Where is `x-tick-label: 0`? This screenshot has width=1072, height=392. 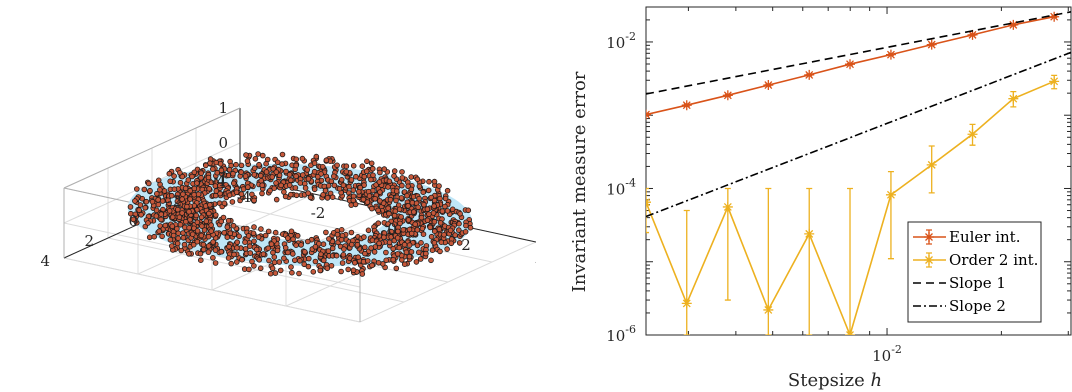
x-tick-label: 0 is located at coordinates (392, 229).